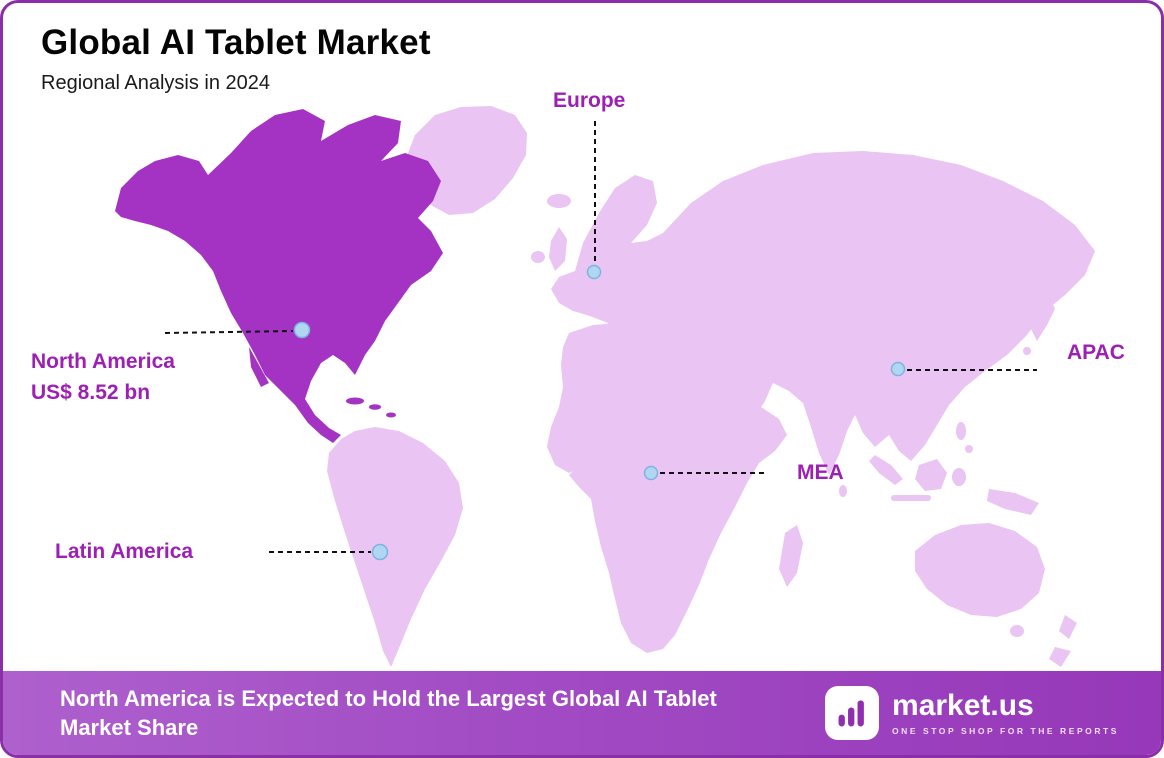 The height and width of the screenshot is (758, 1164). I want to click on map-philippines, so click(961, 431).